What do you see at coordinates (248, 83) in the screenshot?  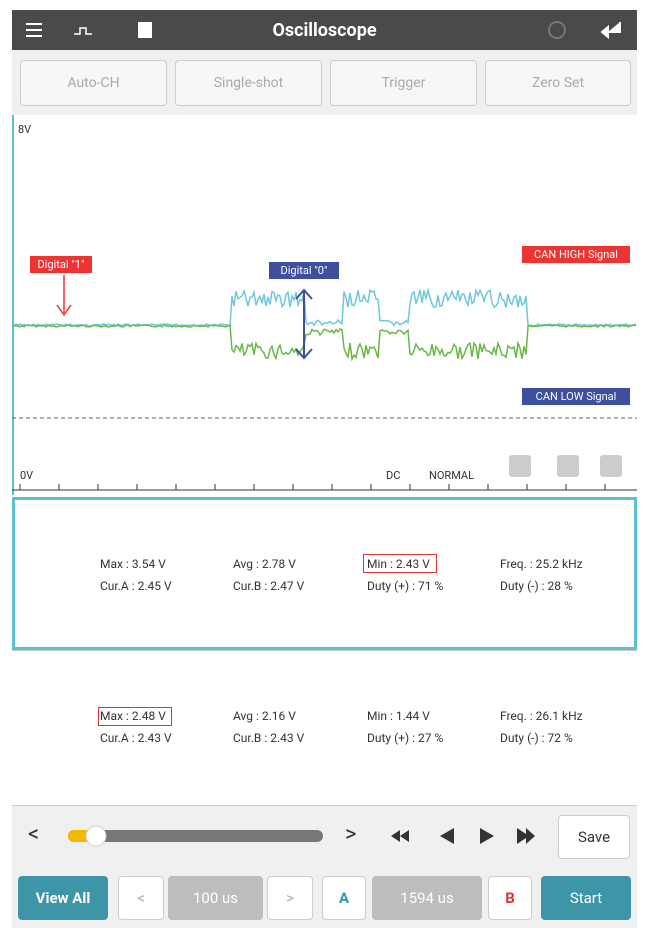 I see `mode-button: Single-shot` at bounding box center [248, 83].